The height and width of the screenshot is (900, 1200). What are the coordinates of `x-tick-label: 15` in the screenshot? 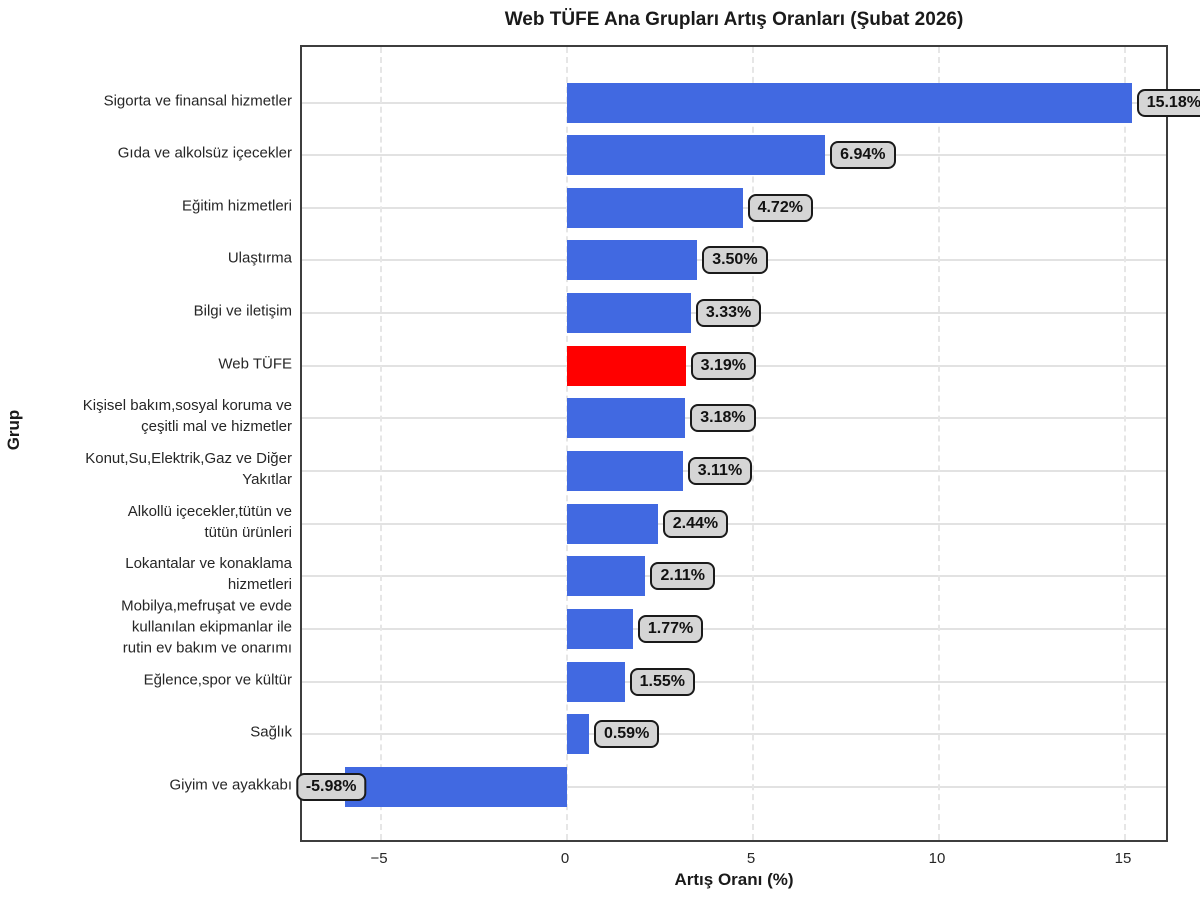 It's located at (1123, 858).